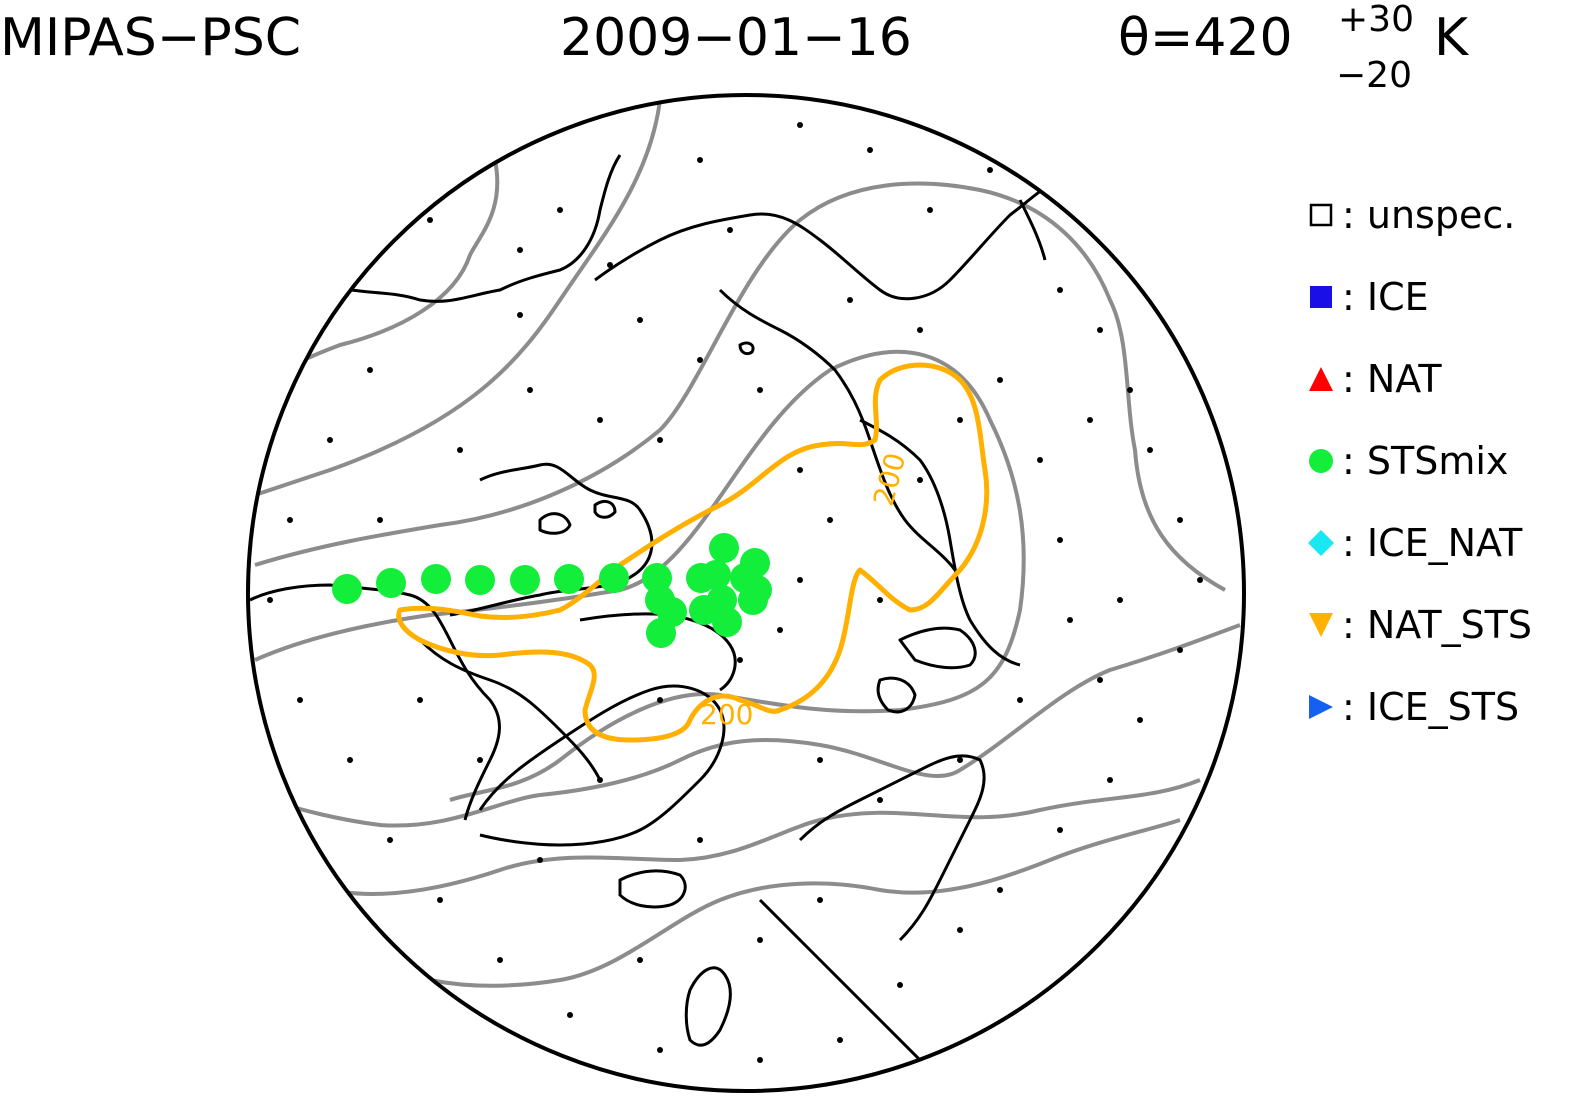 This screenshot has width=1587, height=1100. I want to click on coast-taymyr, so click(940, 542).